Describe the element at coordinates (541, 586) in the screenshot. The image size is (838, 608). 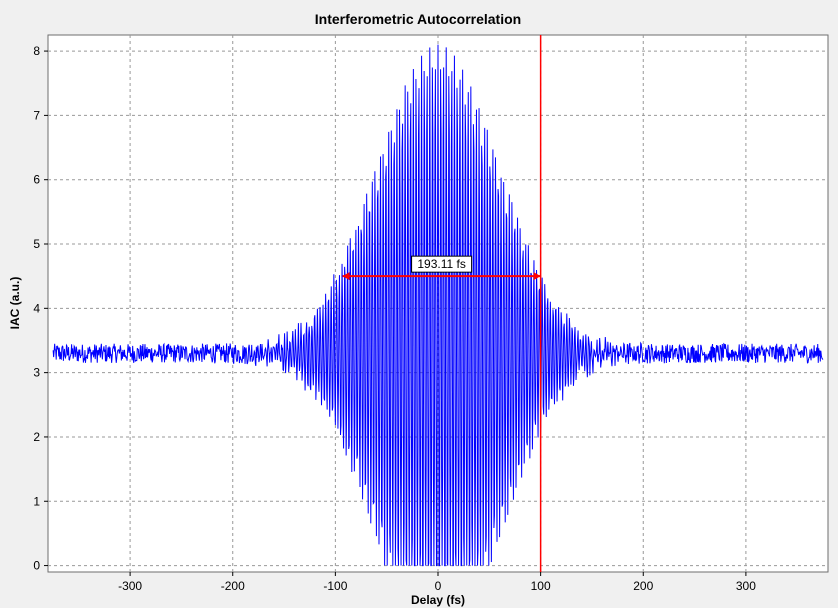
I see `x-tick-label: 100` at that location.